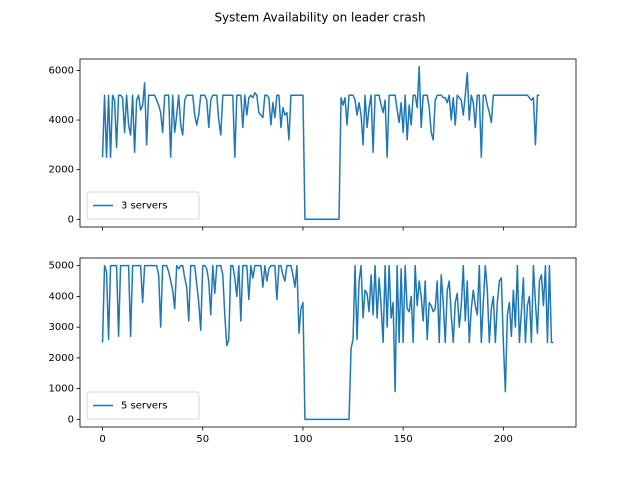 The image size is (640, 480). I want to click on x-tick-label: 150, so click(403, 439).